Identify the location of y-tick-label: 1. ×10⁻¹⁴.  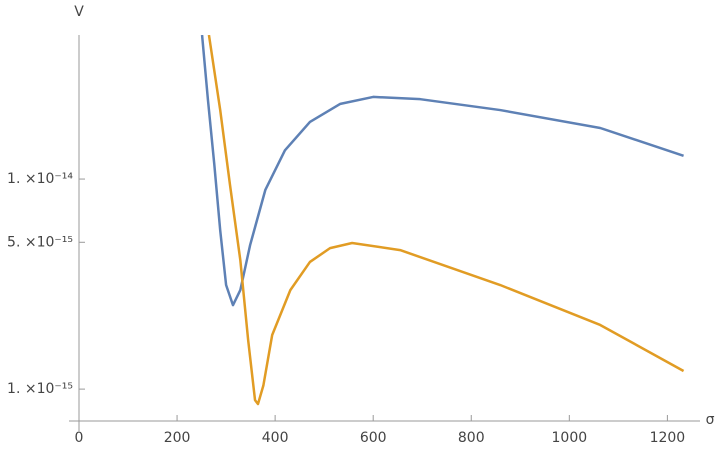
(40, 179).